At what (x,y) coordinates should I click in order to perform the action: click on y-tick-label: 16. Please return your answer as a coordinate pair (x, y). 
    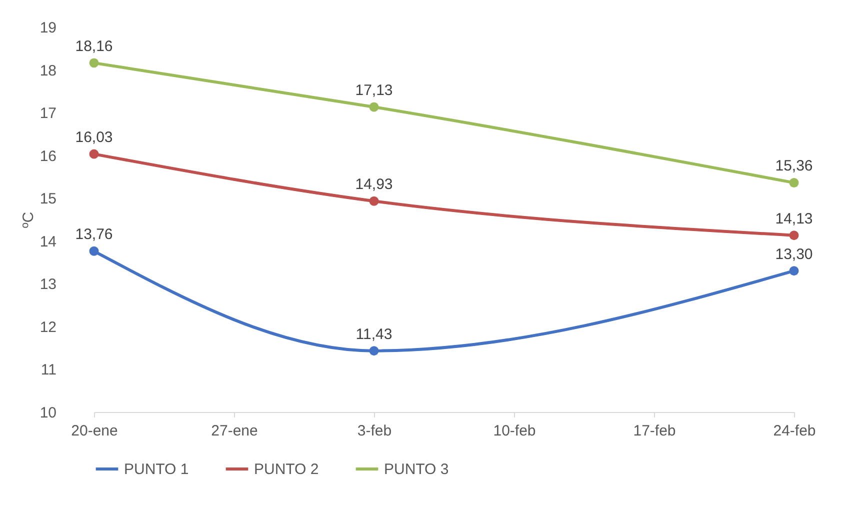
    Looking at the image, I should click on (48, 156).